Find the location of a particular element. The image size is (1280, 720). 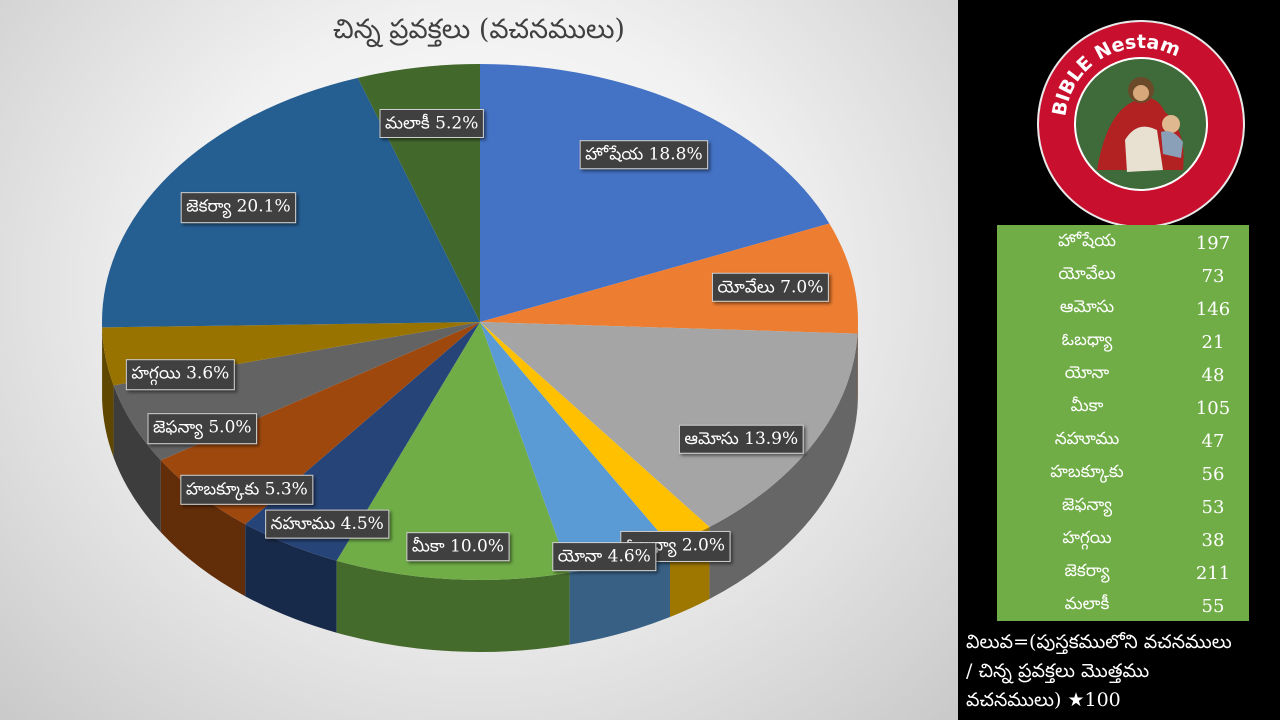

table-row: నహూము 47 is located at coordinates (1123, 439).